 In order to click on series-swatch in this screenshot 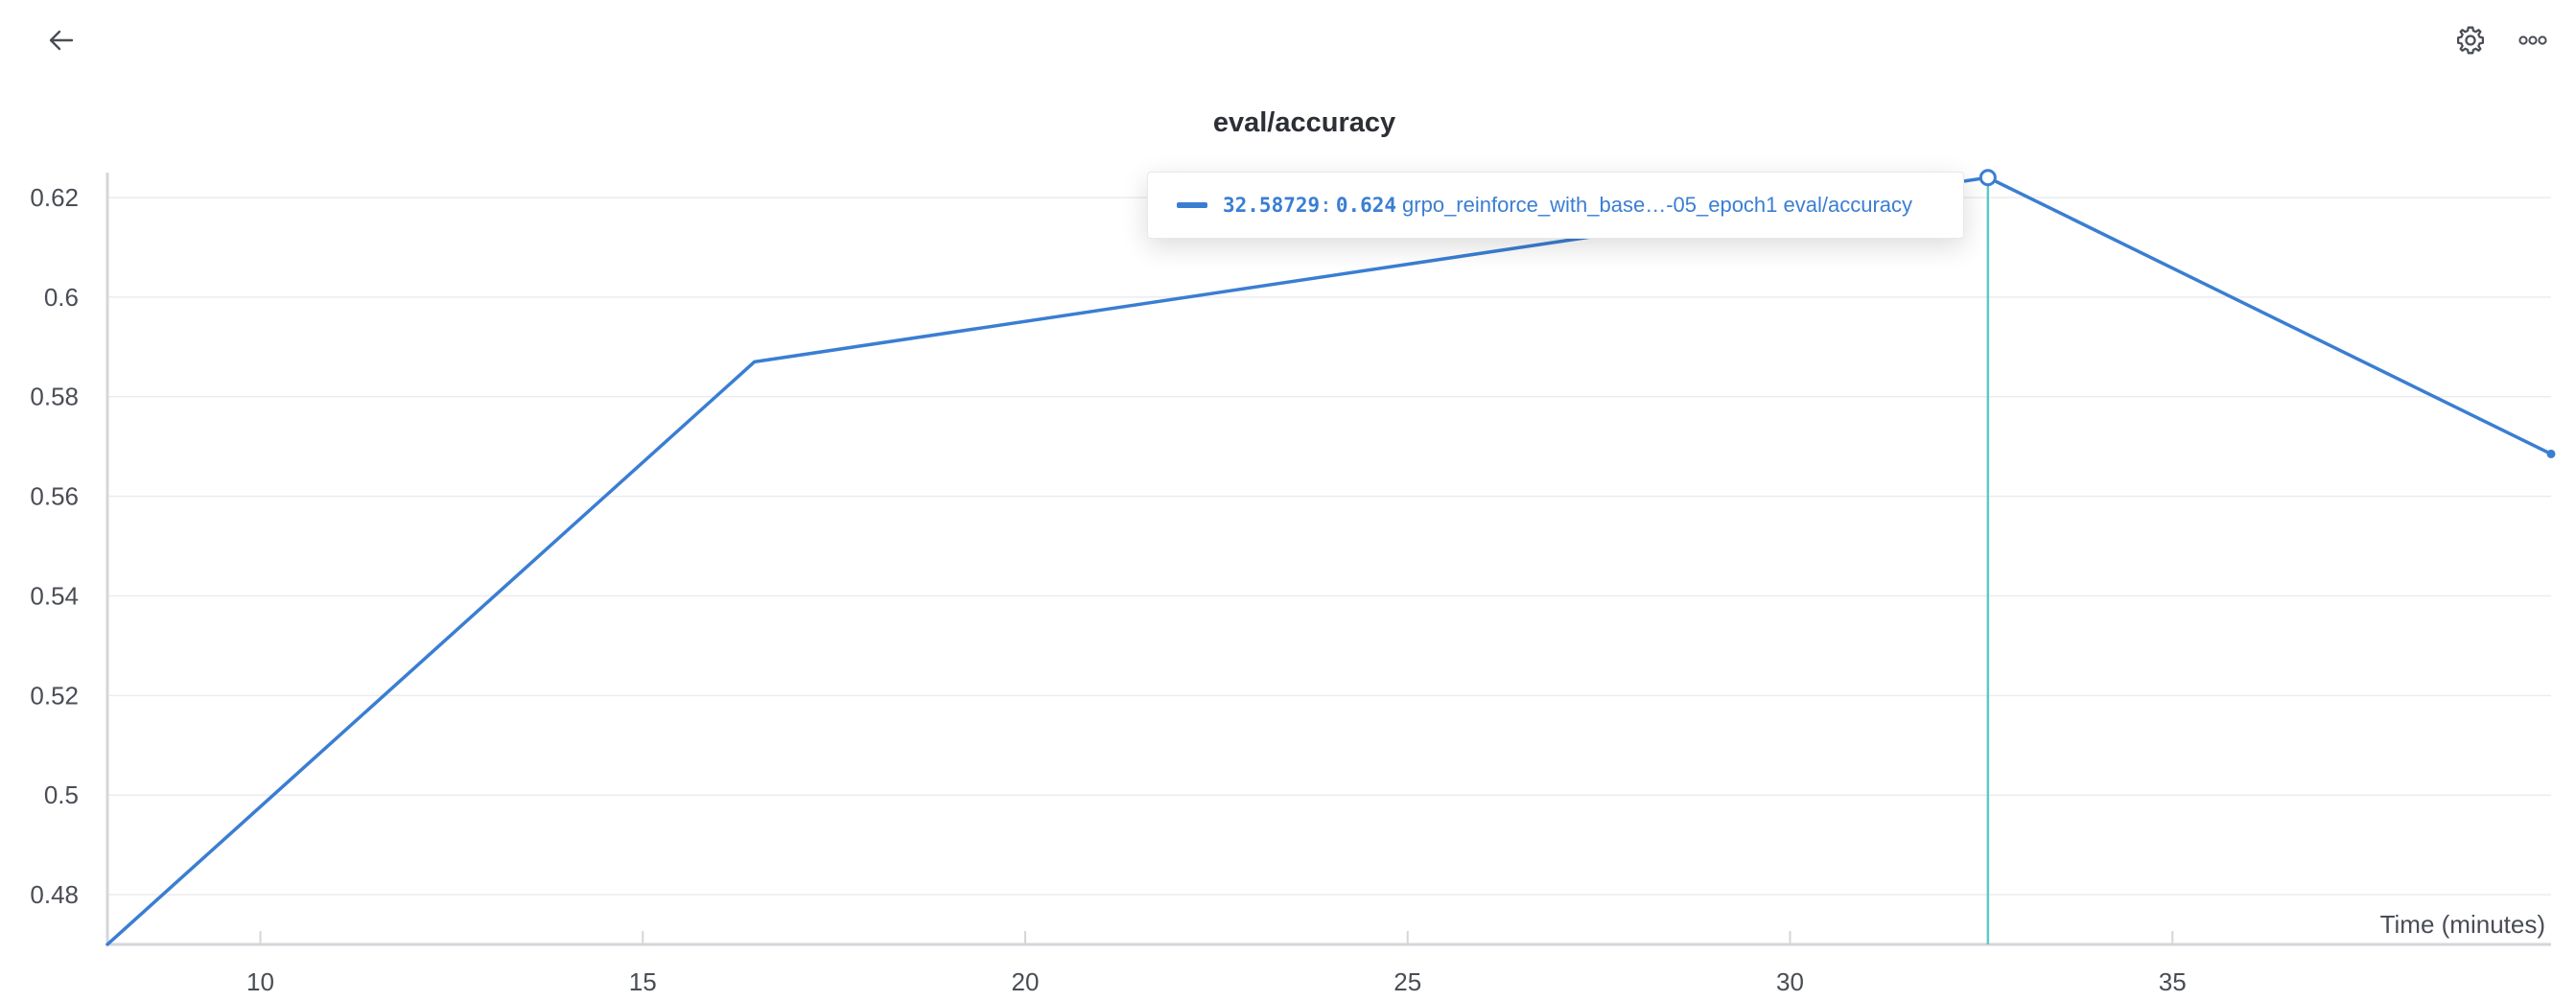, I will do `click(1192, 205)`.